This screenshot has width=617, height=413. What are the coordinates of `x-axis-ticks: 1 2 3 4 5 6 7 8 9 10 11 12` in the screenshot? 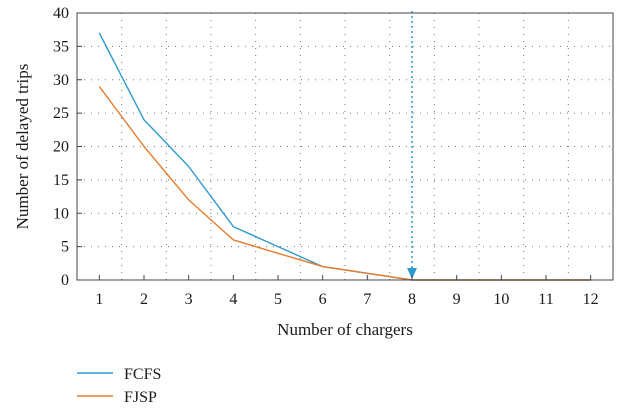 It's located at (347, 291).